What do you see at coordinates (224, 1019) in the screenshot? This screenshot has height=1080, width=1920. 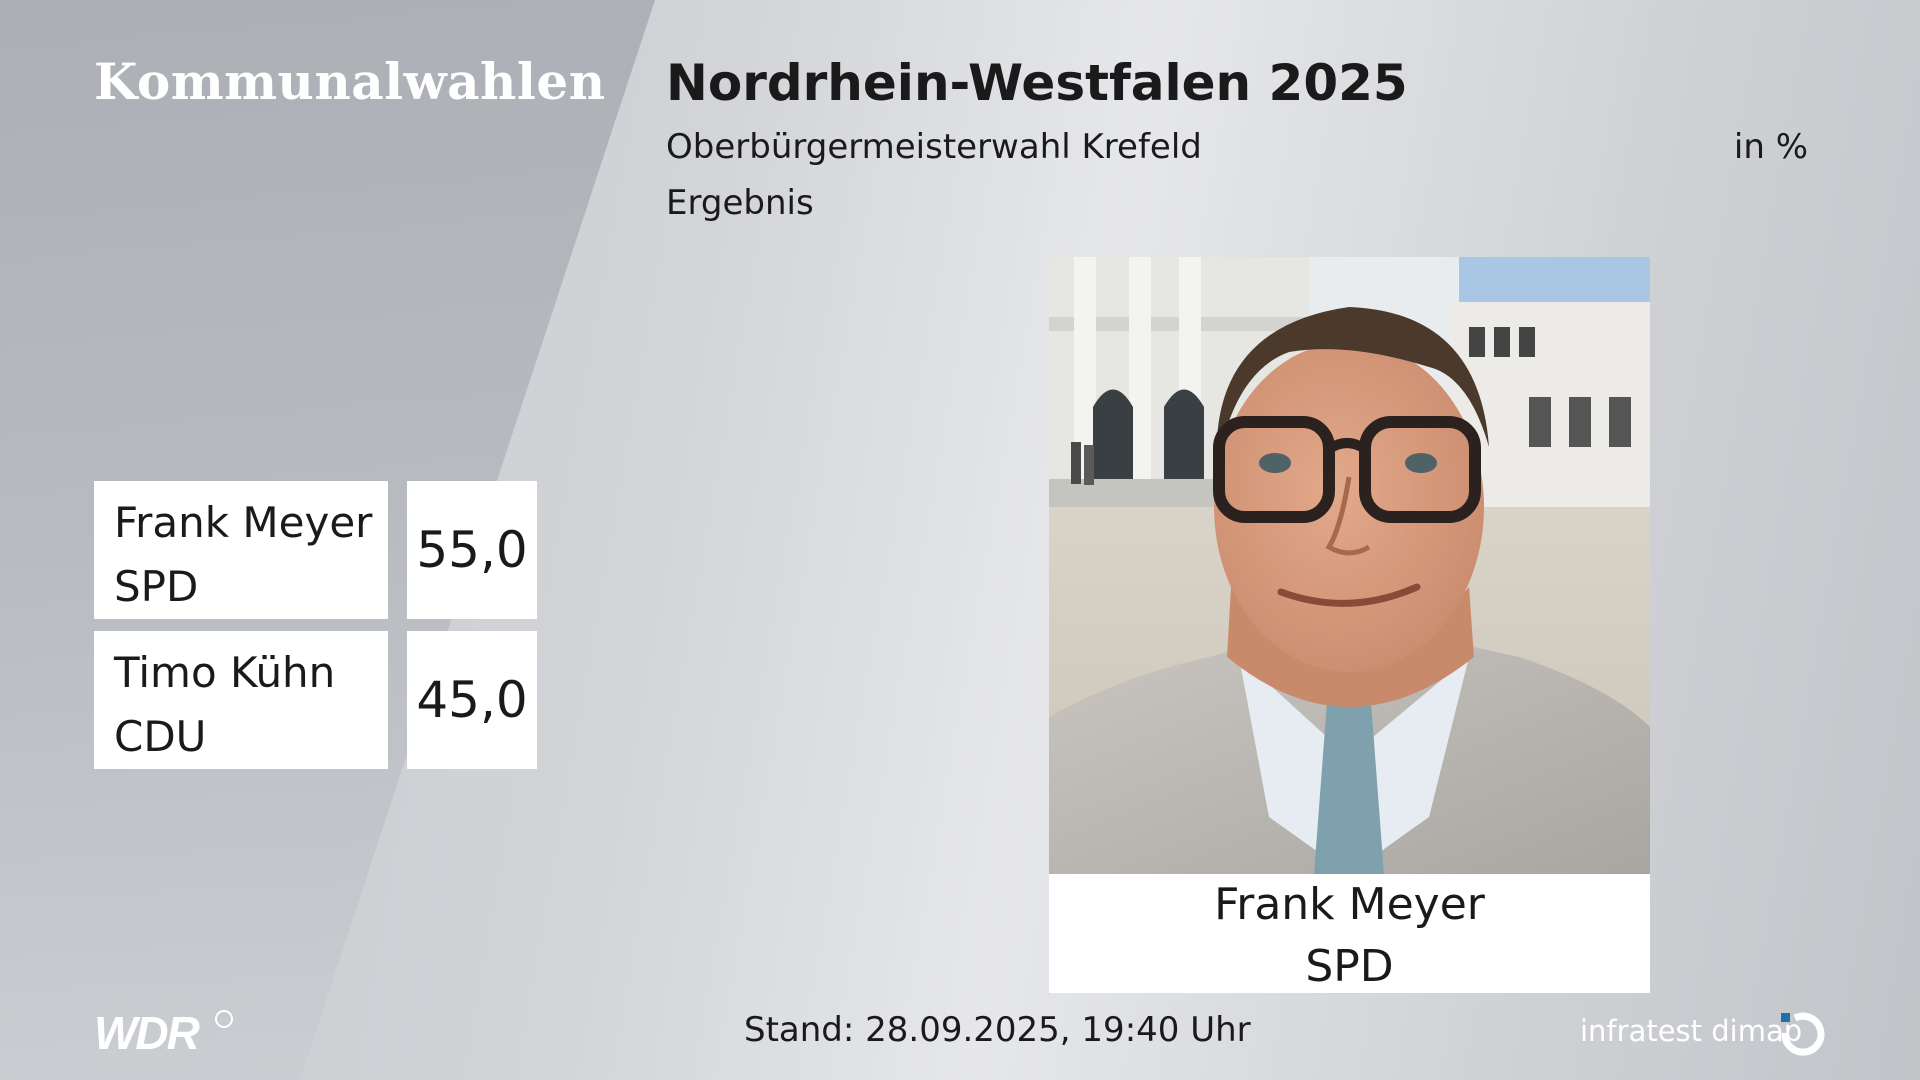 I see `ard-mark-icon` at bounding box center [224, 1019].